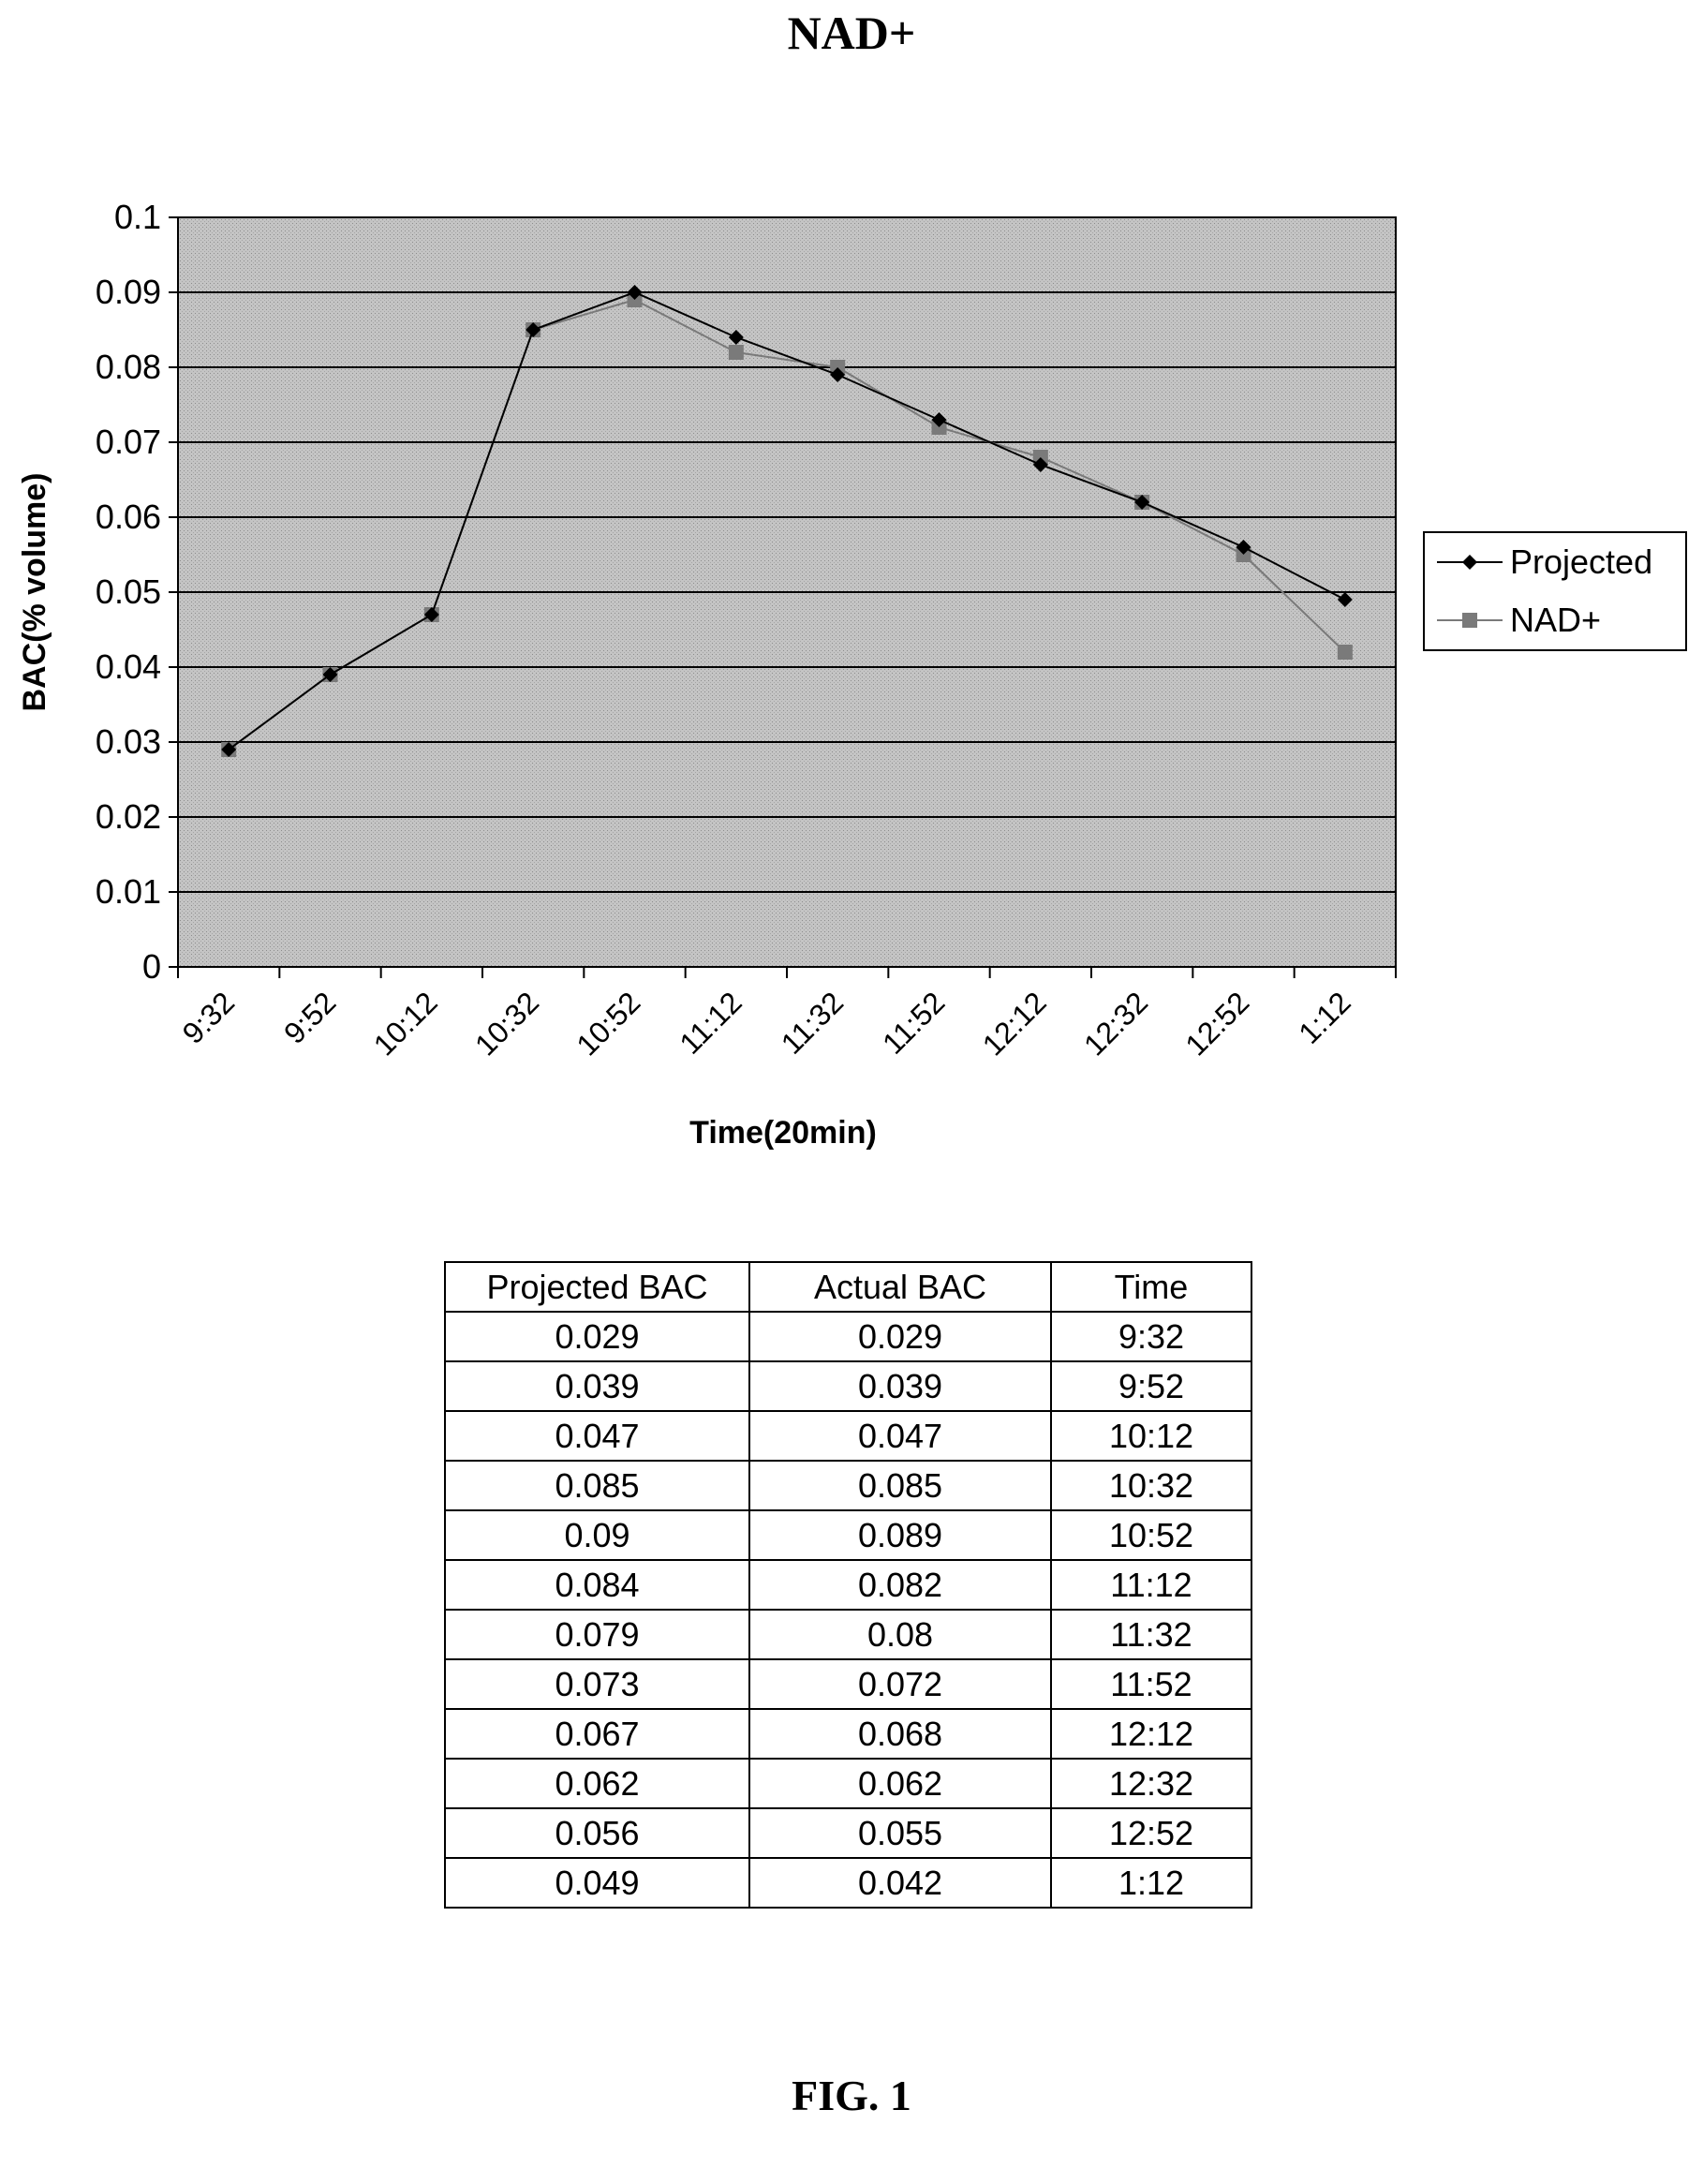  Describe the element at coordinates (1555, 620) in the screenshot. I see `legend-label: NAD+` at that location.